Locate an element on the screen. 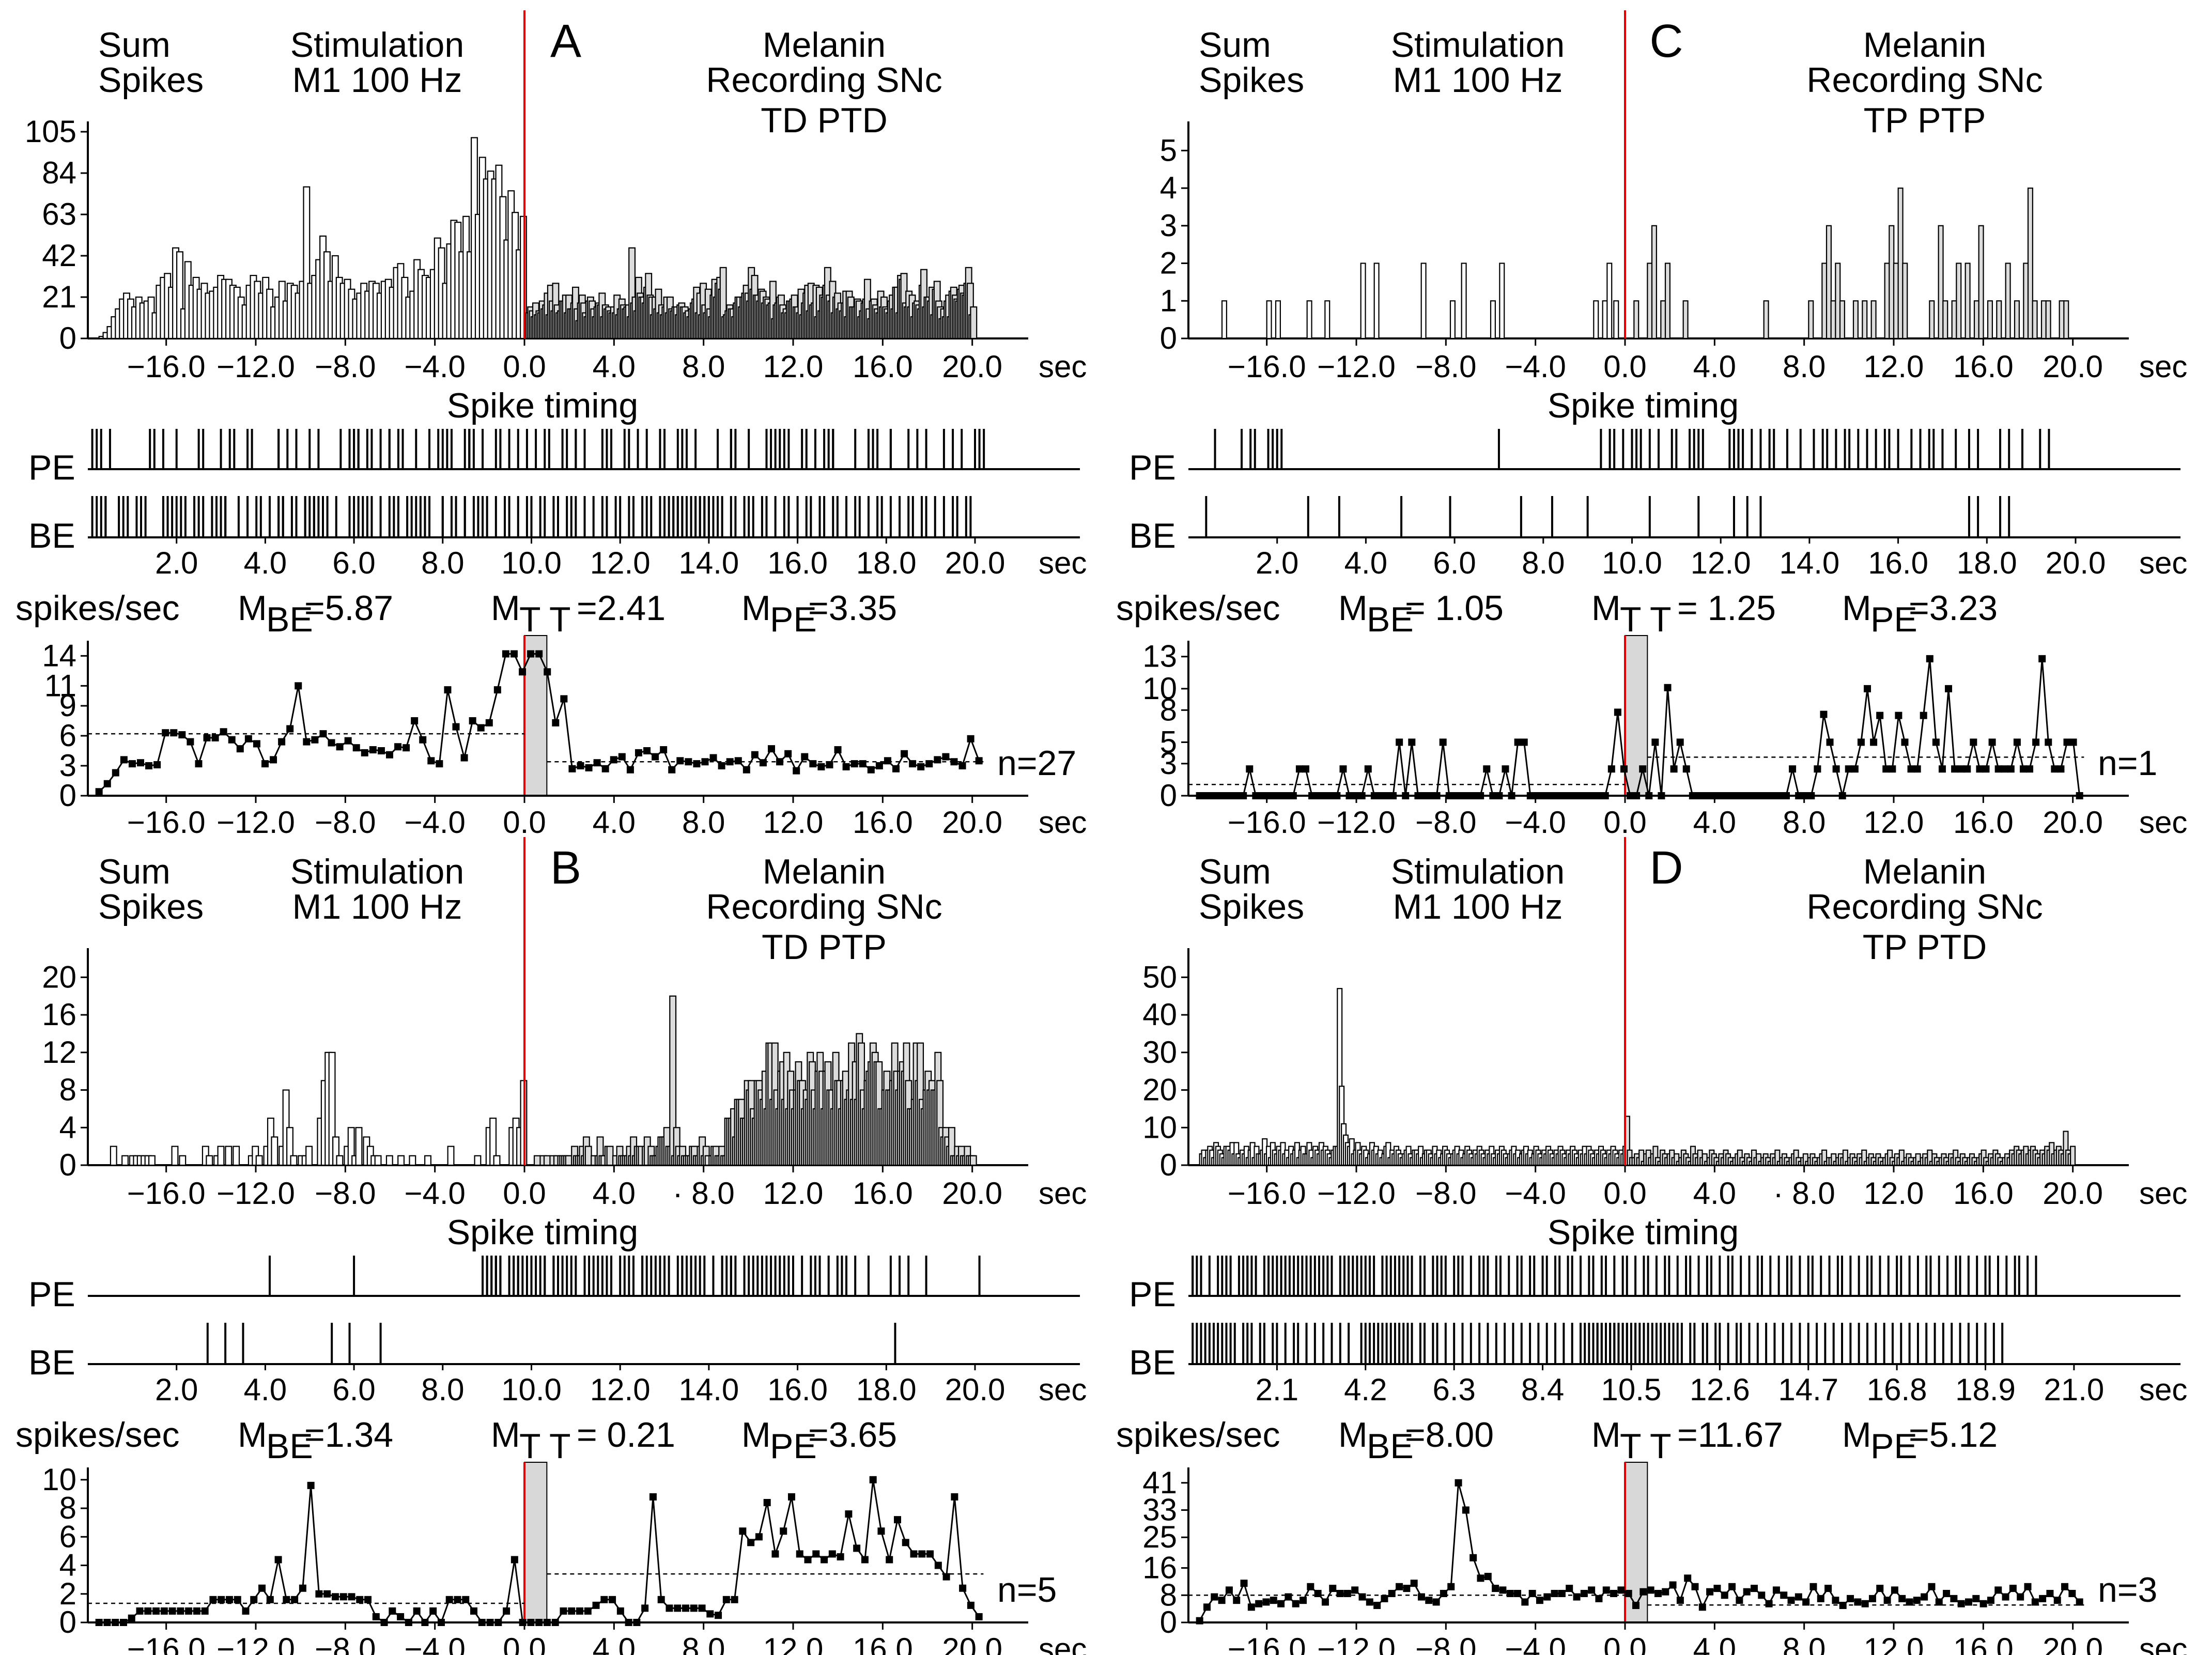  melanin-label: Melanin is located at coordinates (1924, 871).